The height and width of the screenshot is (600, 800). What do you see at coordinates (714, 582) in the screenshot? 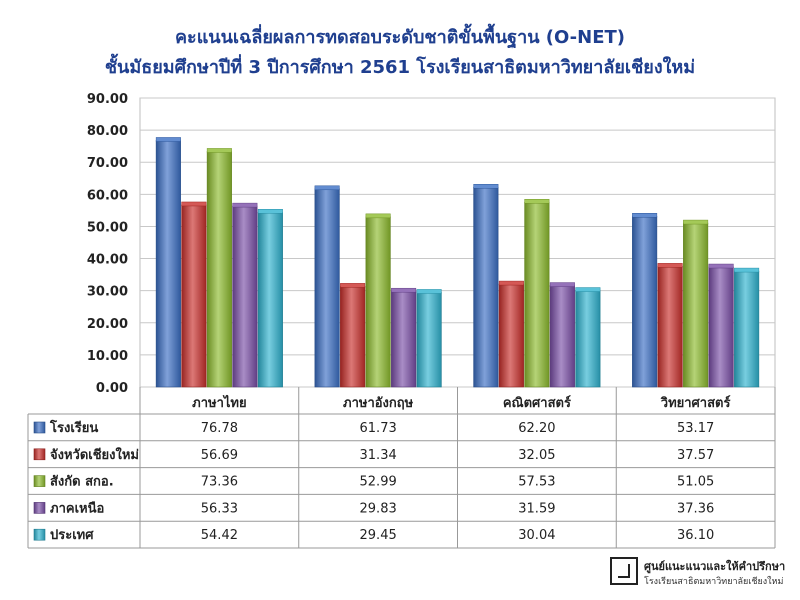
I see `footer-school-name: โรงเรียนสาธิตมหาวิทยาลัยเชียงใหม่` at bounding box center [714, 582].